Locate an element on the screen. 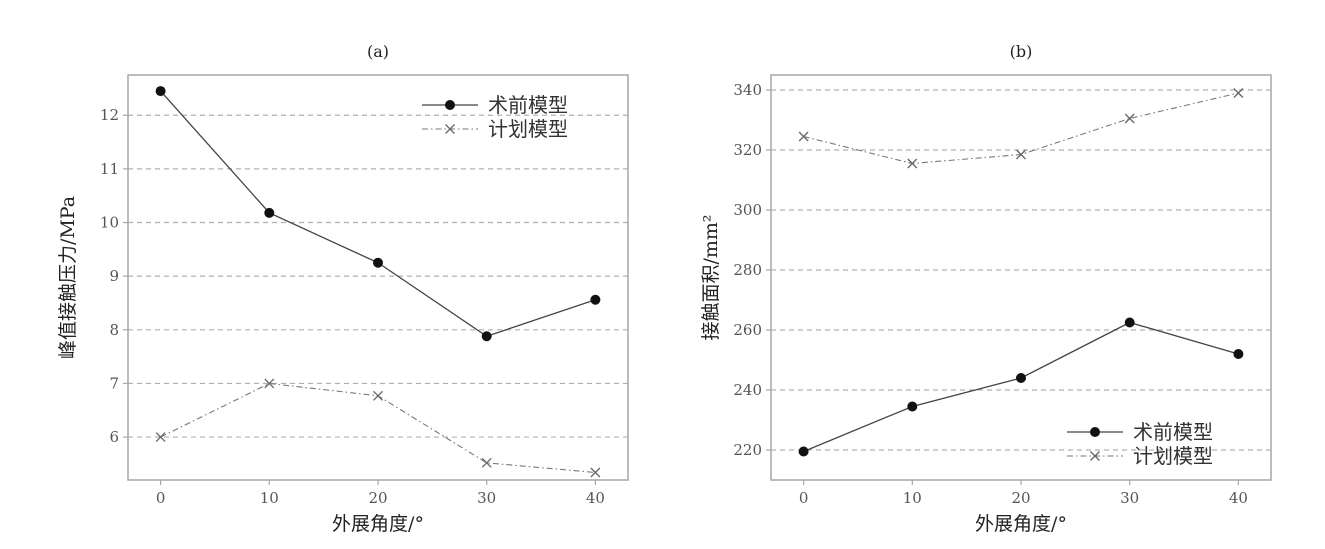  y-axis-label: 峰值接触压力/MPa is located at coordinates (68, 277).